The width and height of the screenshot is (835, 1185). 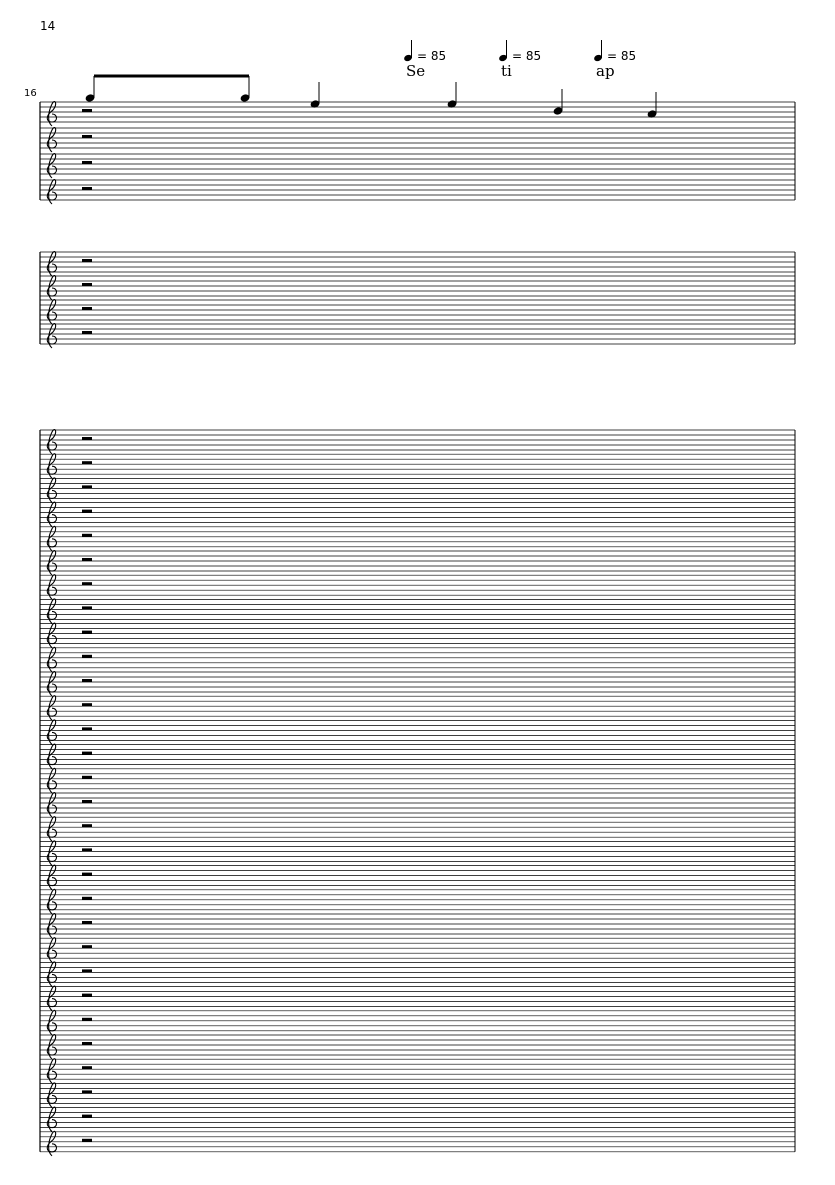 What do you see at coordinates (605, 71) in the screenshot?
I see `lyric: ap` at bounding box center [605, 71].